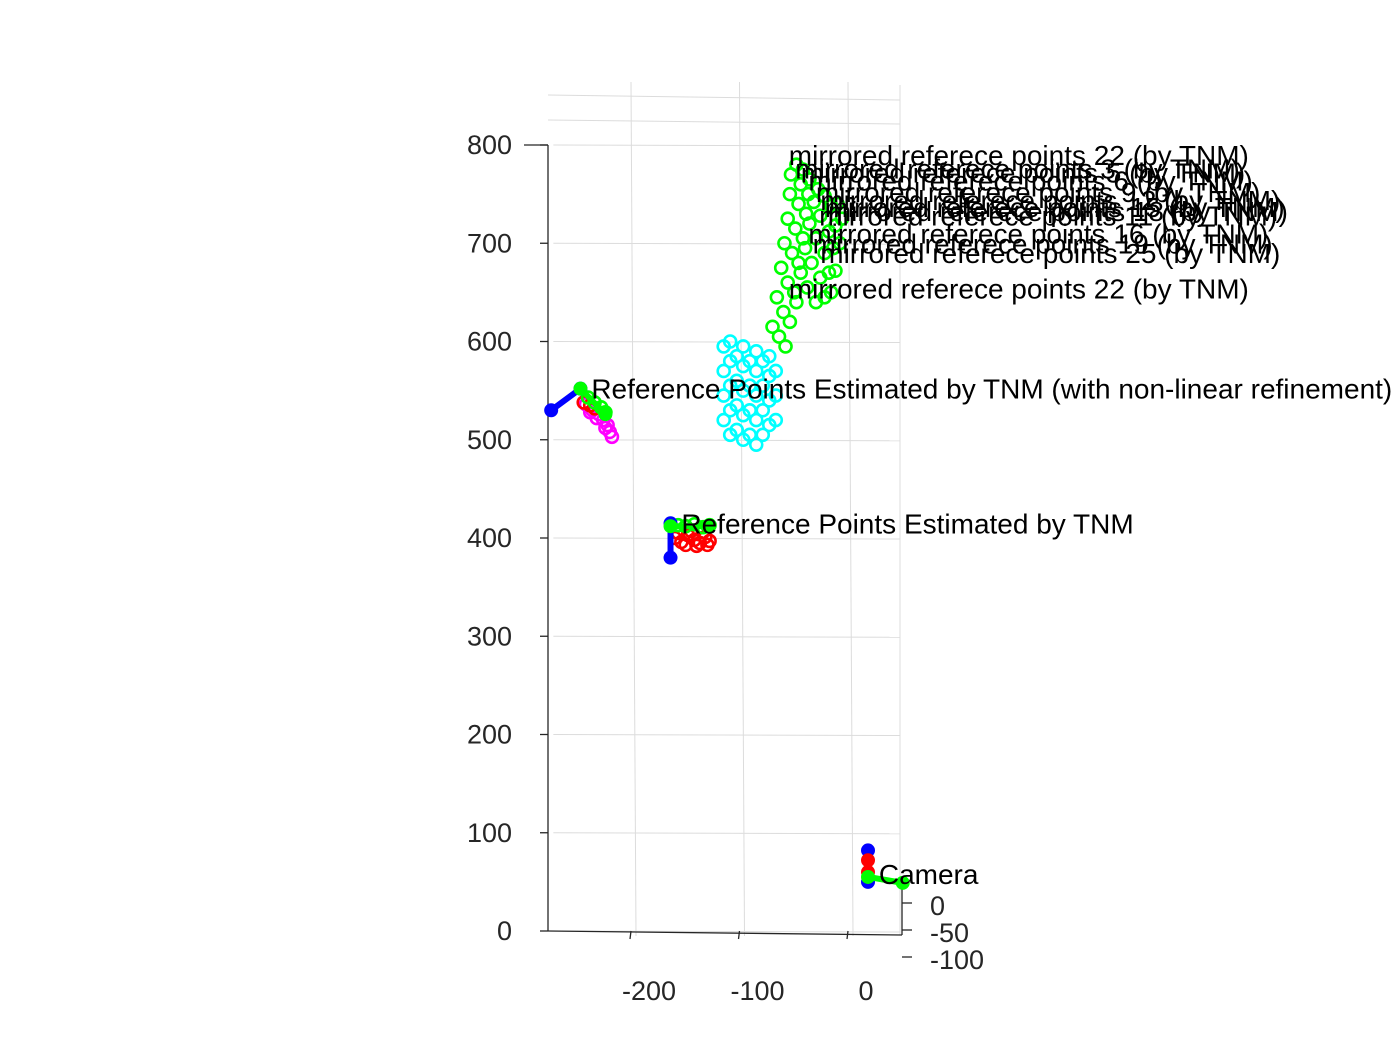 This screenshot has height=1050, width=1400. Describe the element at coordinates (1017, 169) in the screenshot. I see `mirrored-point-label: mirrored referece points 3 (by TNM)` at that location.